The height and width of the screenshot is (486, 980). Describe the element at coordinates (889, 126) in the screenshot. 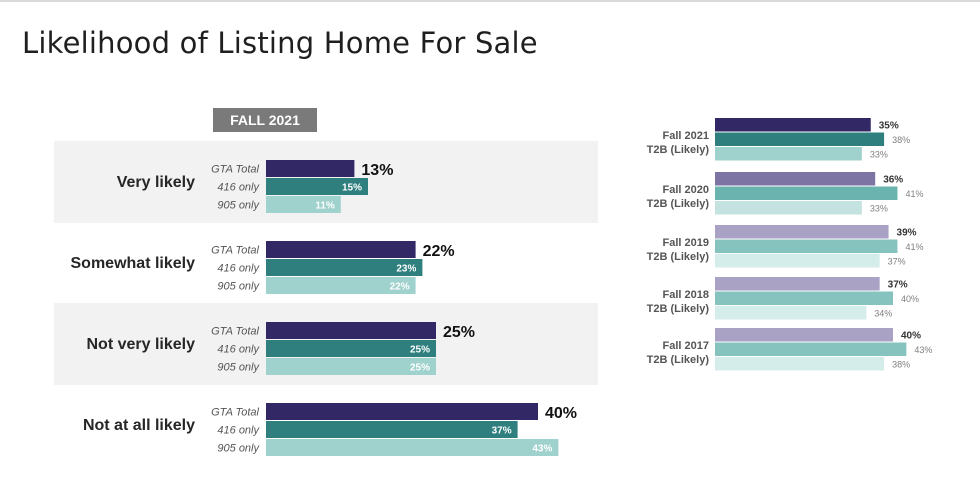

I see `history-label-fall-2021-1: 35%` at that location.